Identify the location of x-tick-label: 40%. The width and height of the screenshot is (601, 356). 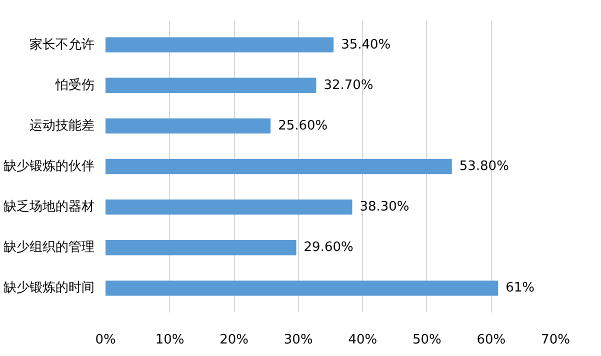
(363, 340).